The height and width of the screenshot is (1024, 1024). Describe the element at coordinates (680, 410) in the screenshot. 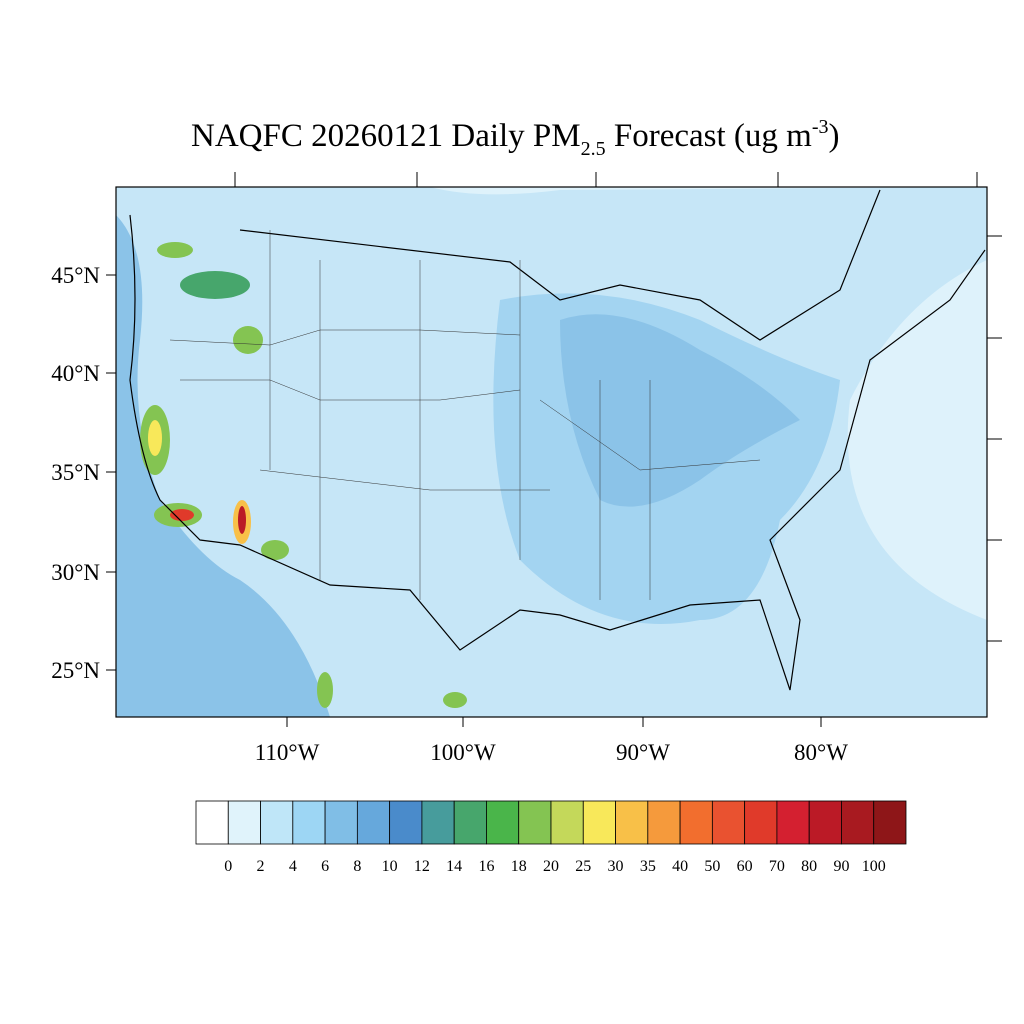

I see `moderate-region` at that location.